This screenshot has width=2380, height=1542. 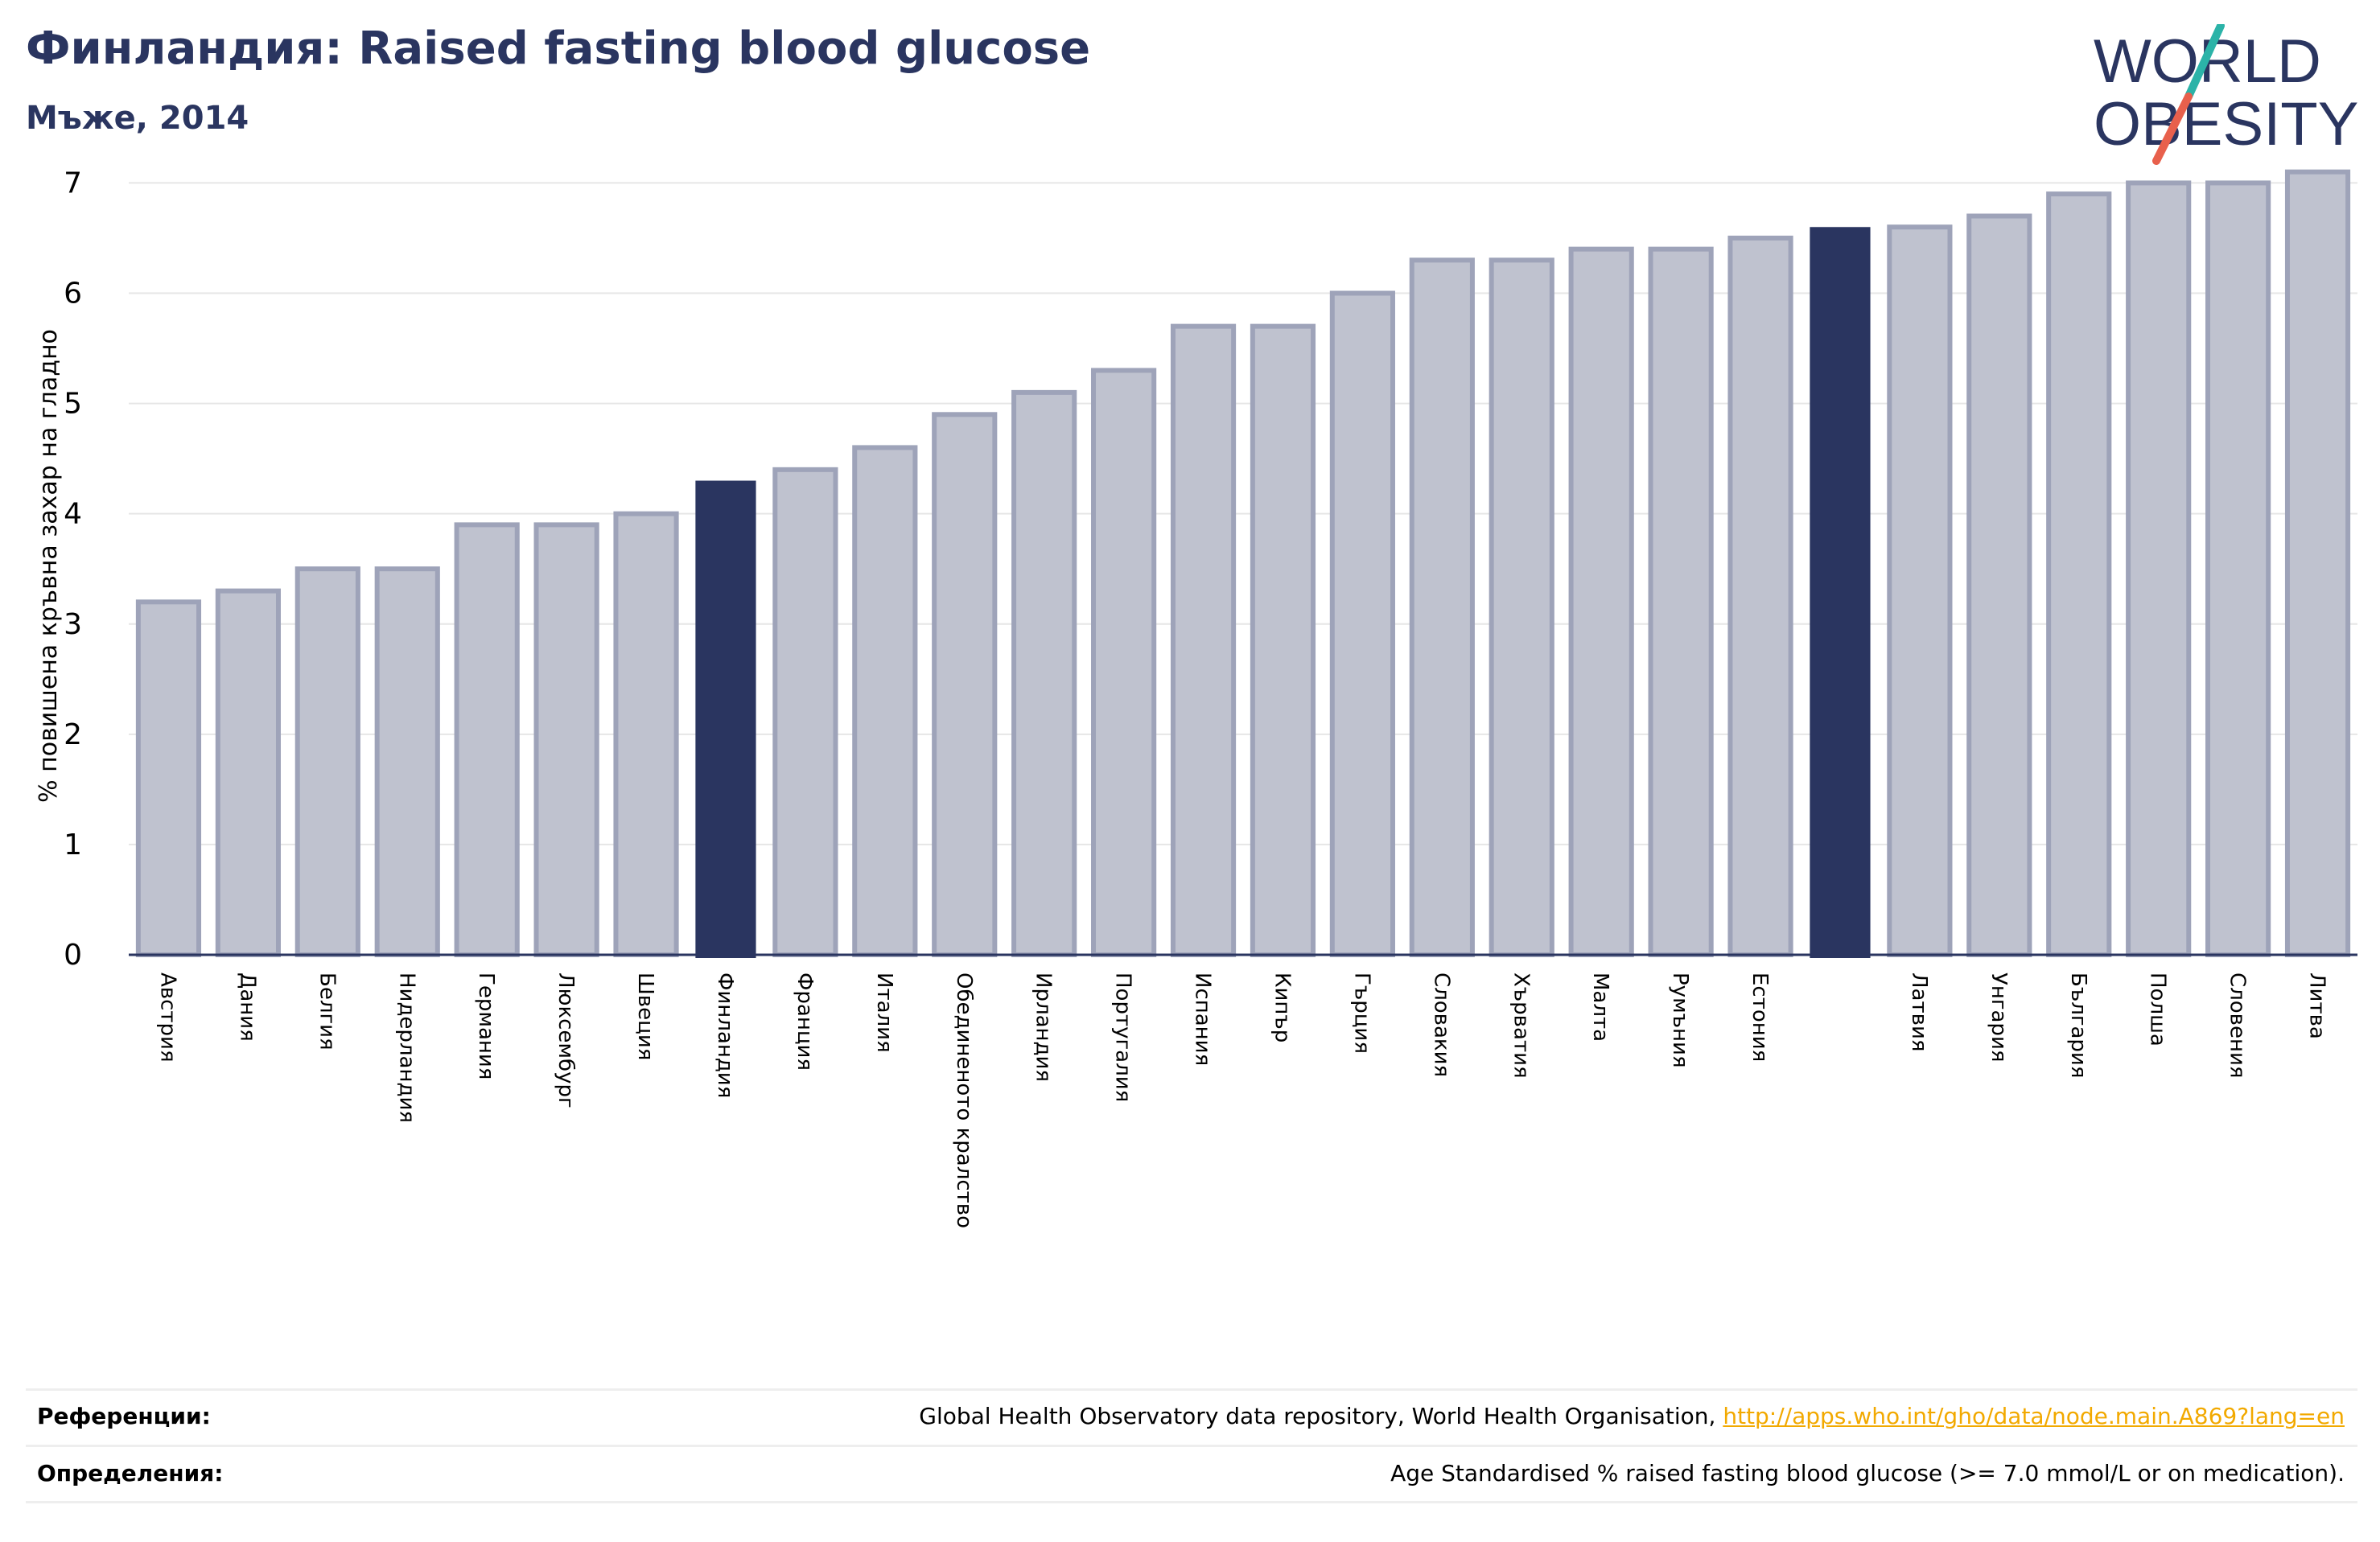 What do you see at coordinates (49, 566) in the screenshot?
I see `y-axis-label: % повишена кръвна захар на гладно` at bounding box center [49, 566].